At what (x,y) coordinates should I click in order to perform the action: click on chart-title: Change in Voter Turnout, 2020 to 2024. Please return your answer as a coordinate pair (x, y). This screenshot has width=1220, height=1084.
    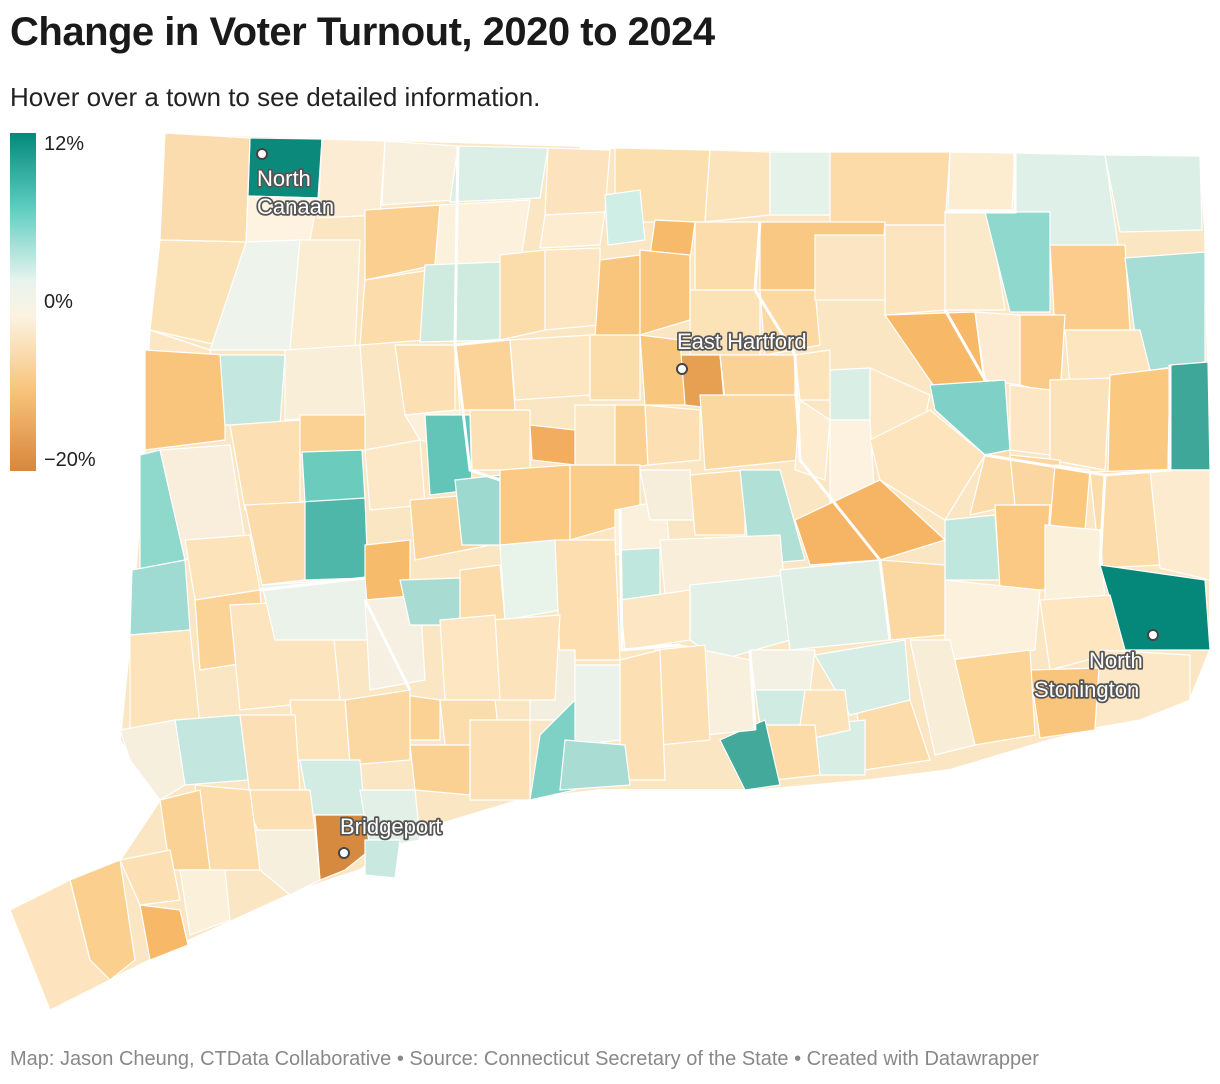
    Looking at the image, I should click on (362, 32).